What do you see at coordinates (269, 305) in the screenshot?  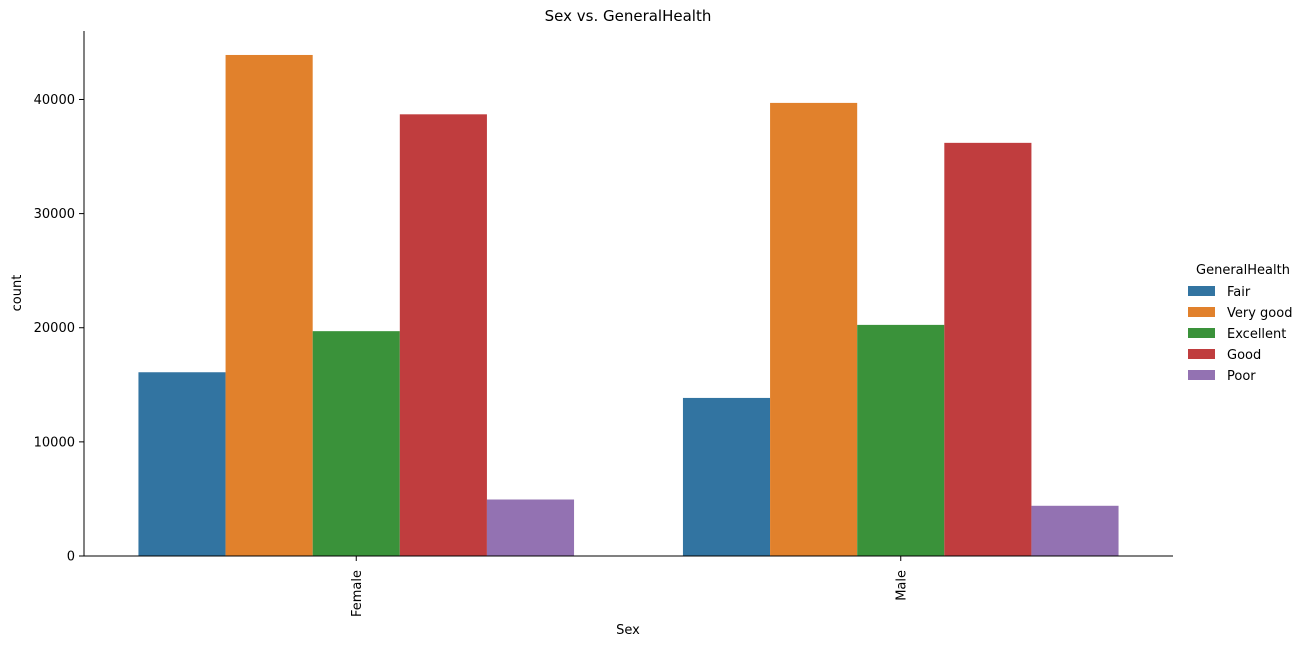 I see `bar-female-very-good` at bounding box center [269, 305].